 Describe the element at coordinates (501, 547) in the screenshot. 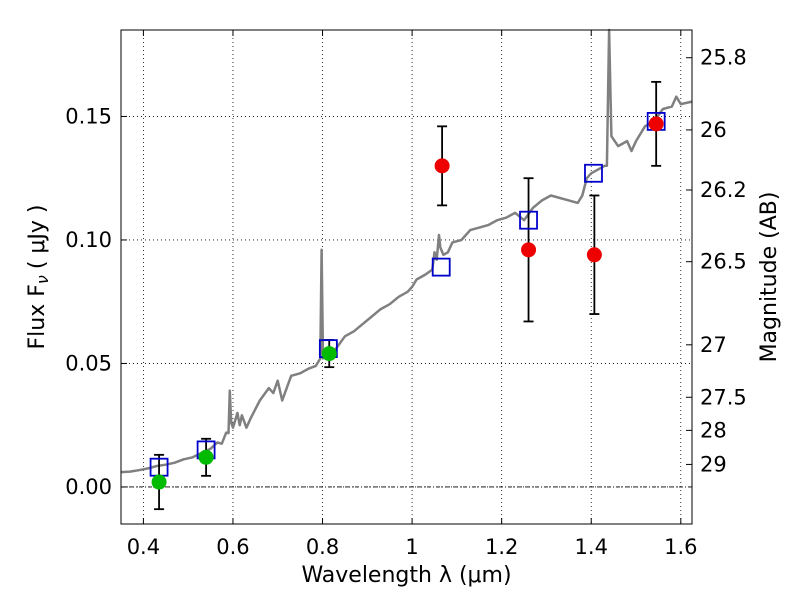

I see `x-tick-label: 1.2` at that location.